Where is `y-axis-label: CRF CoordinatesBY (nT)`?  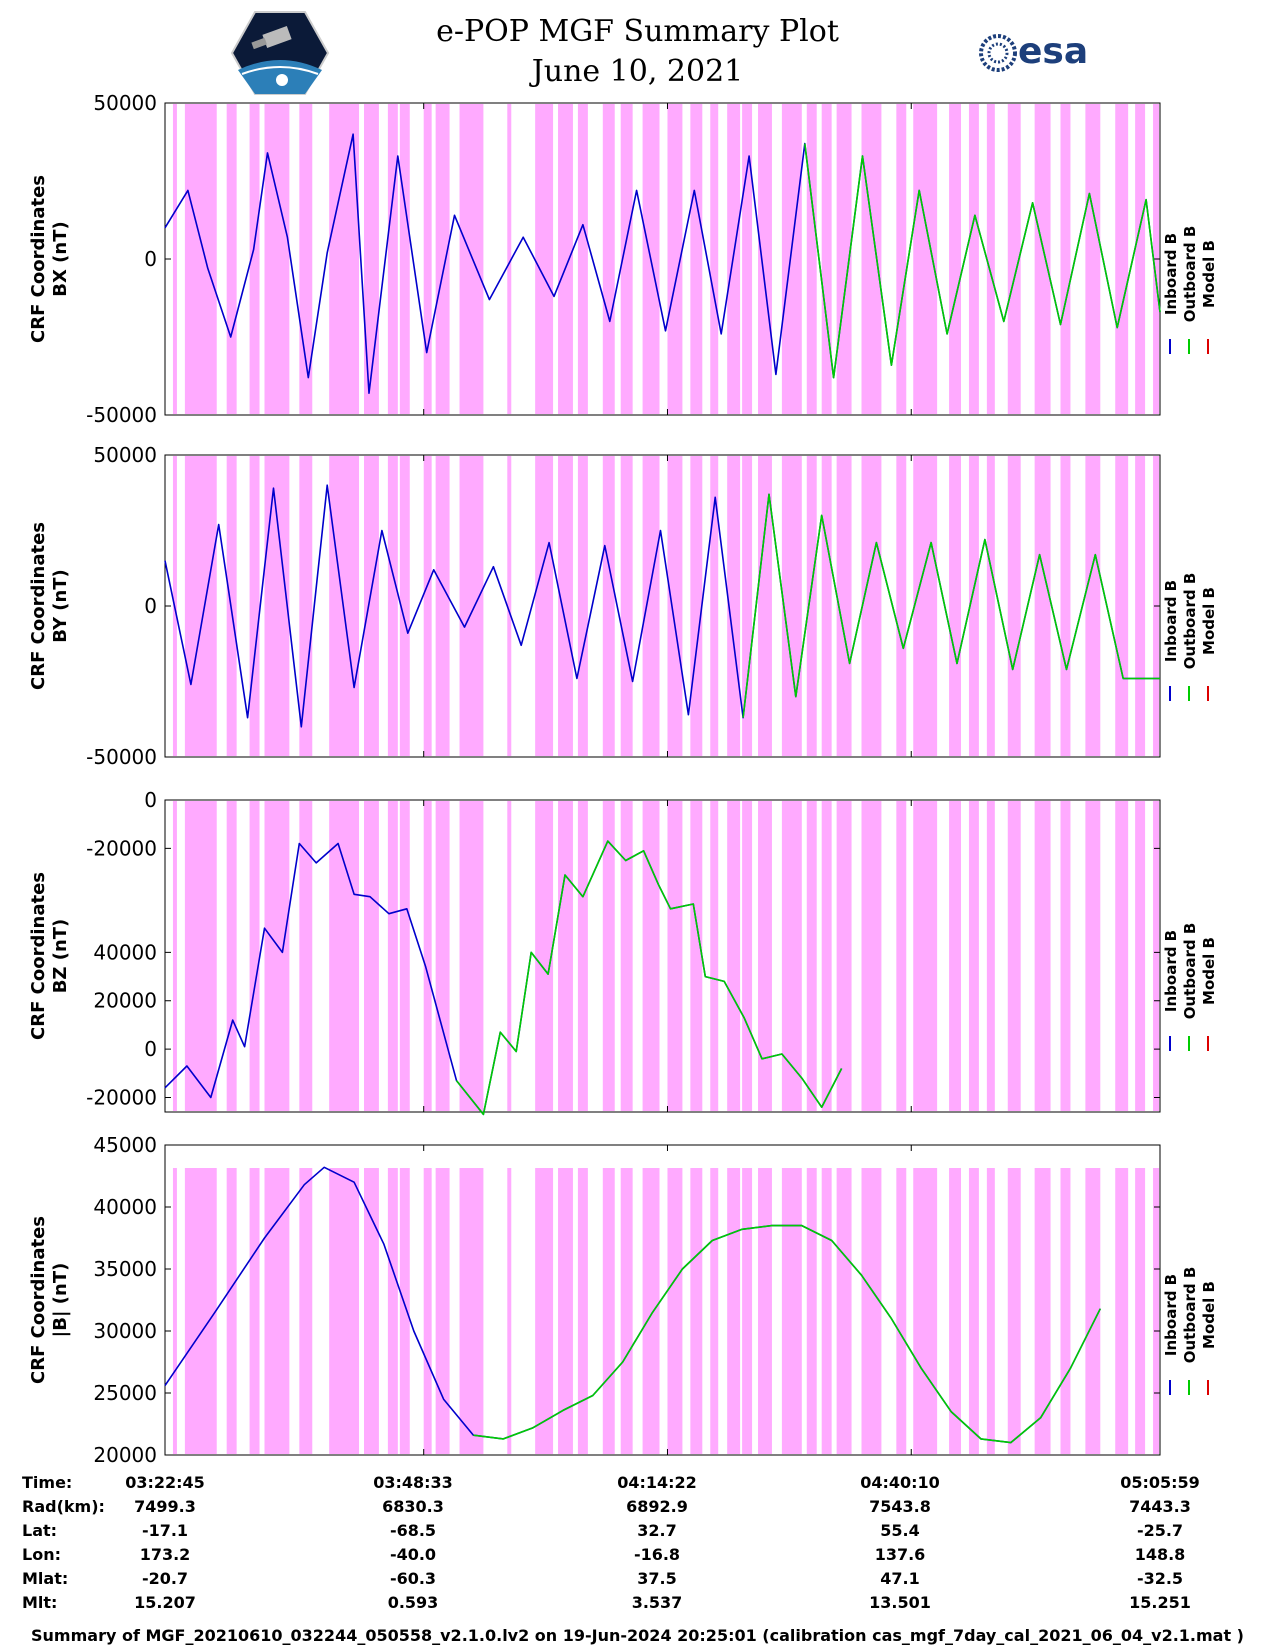
y-axis-label: CRF CoordinatesBY (nT) is located at coordinates (49, 606).